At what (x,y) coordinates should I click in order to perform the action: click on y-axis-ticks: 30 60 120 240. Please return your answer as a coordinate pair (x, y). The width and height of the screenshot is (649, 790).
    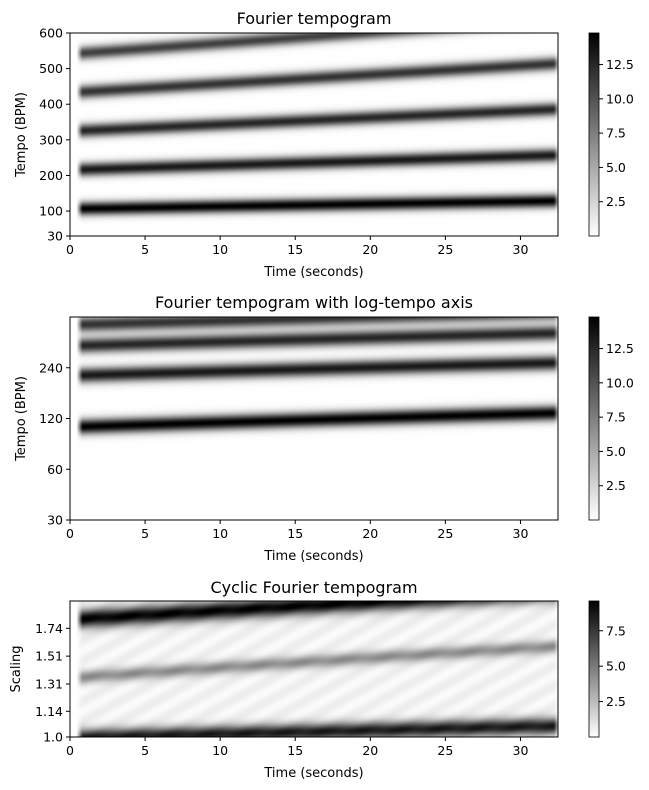
    Looking at the image, I should click on (54, 444).